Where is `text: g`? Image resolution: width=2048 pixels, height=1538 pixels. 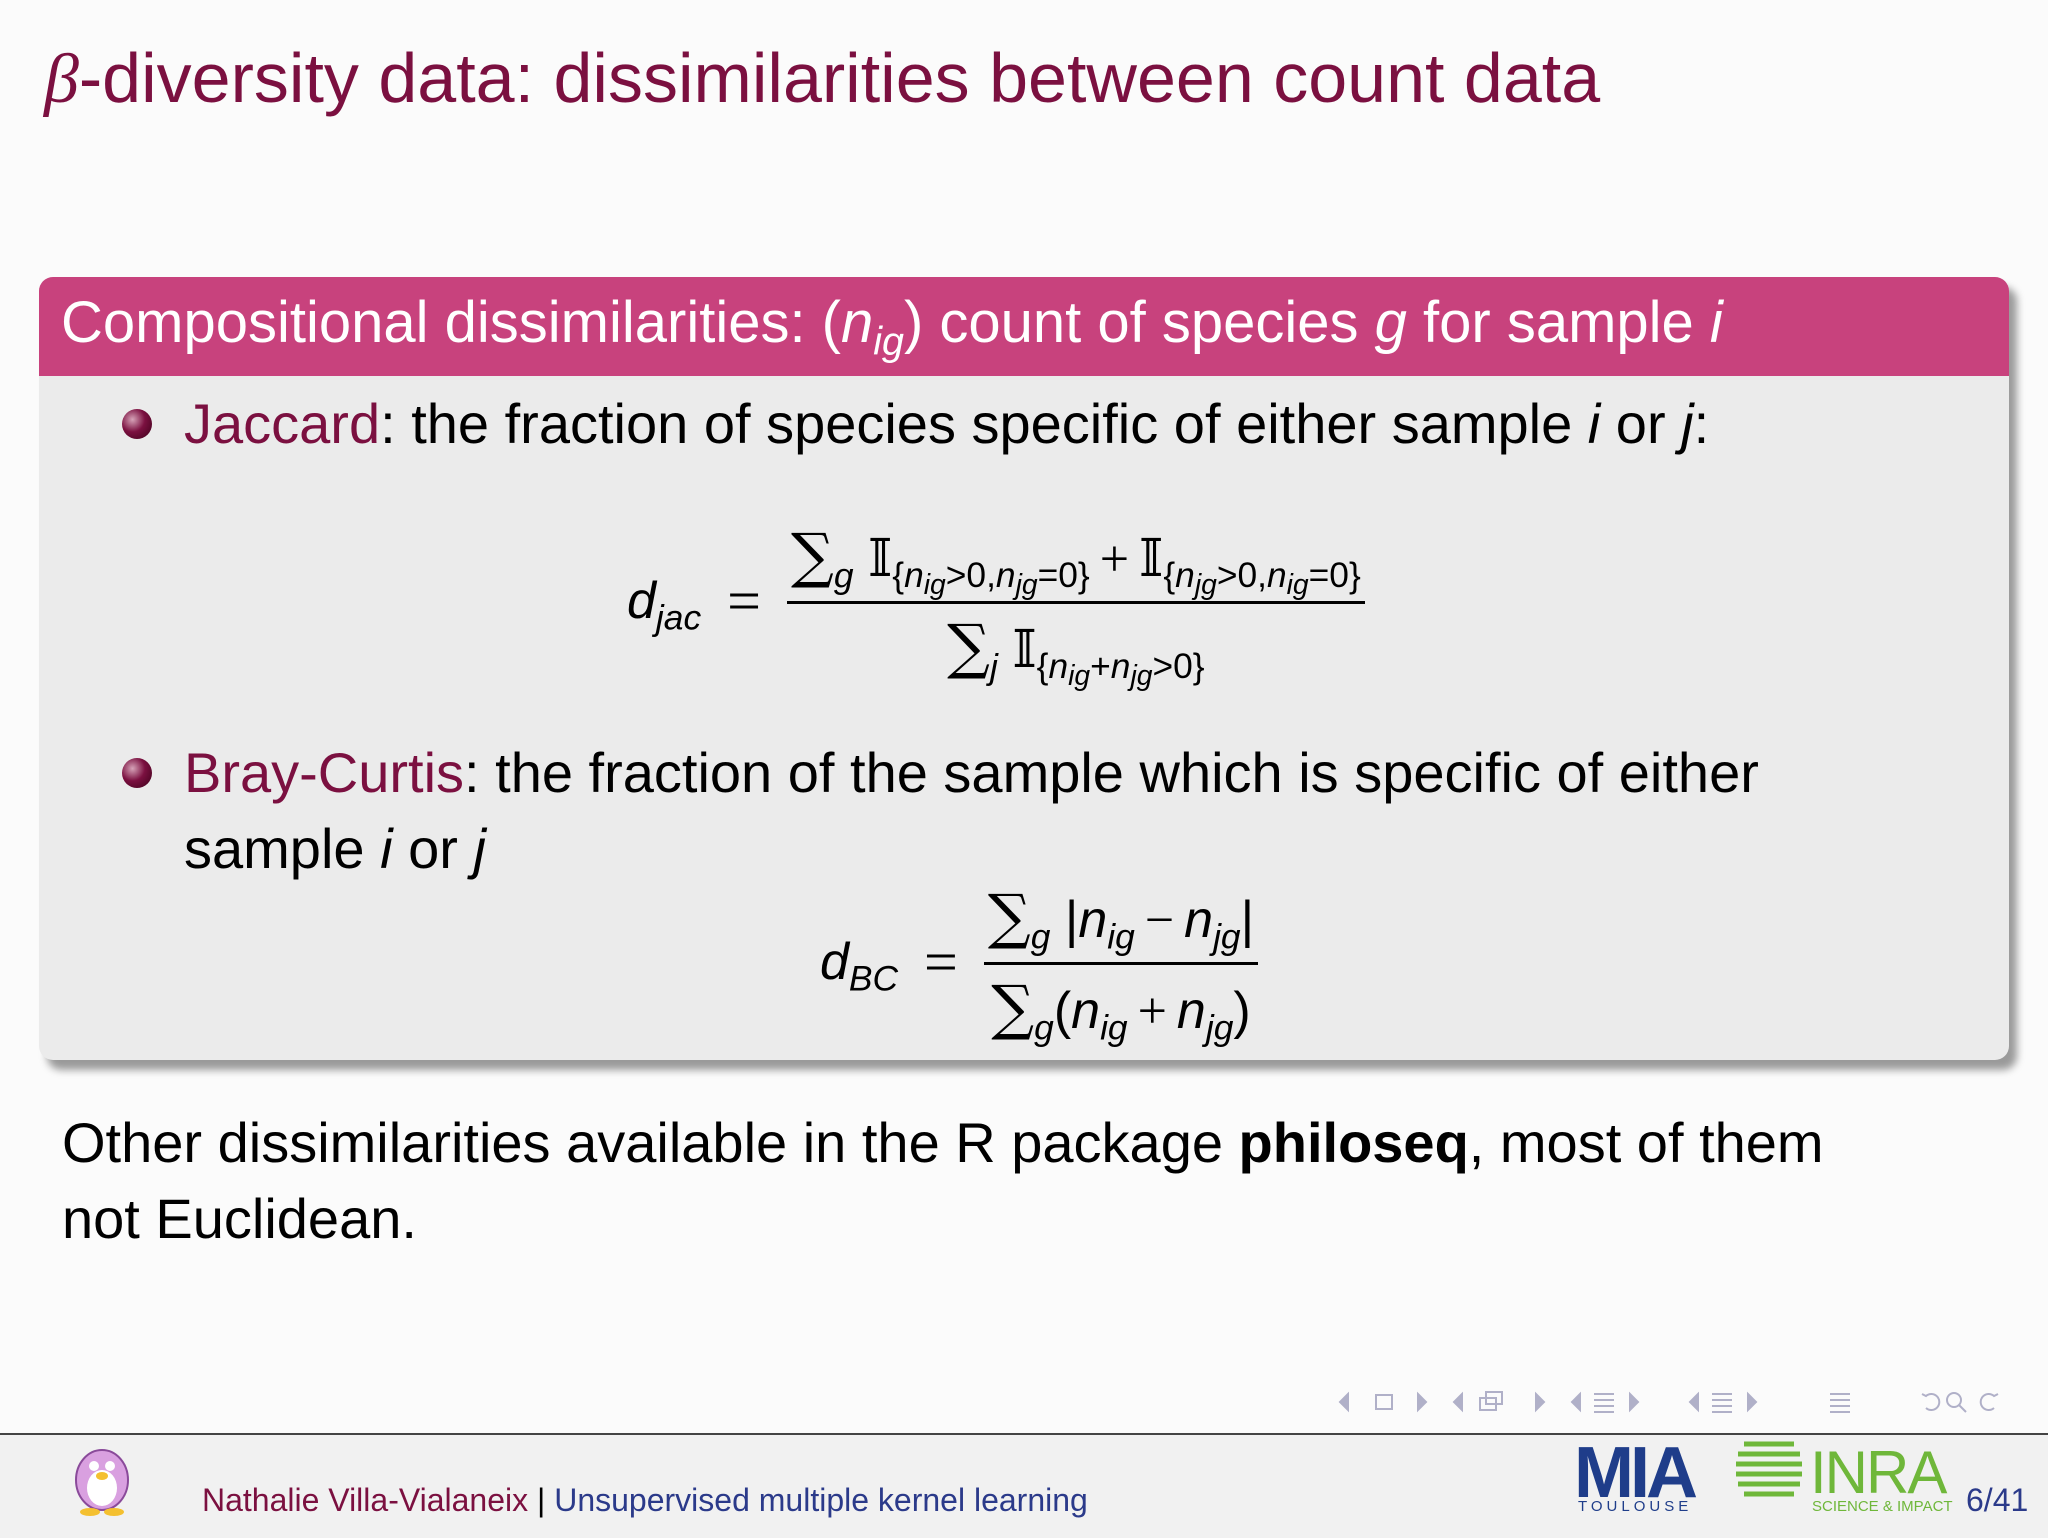 text: g is located at coordinates (1390, 322).